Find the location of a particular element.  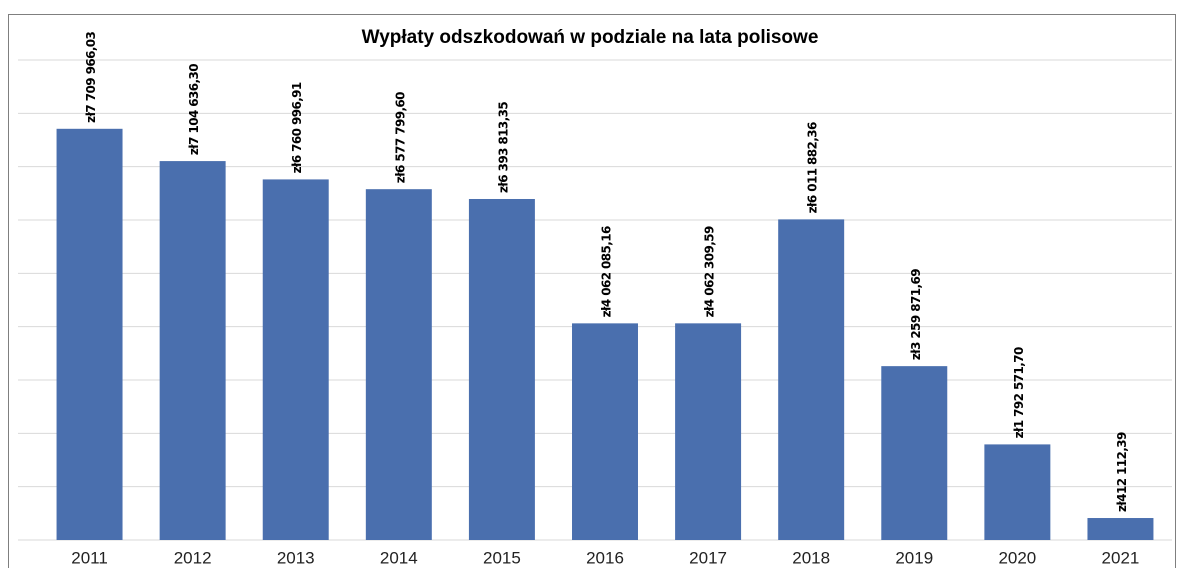

value-label: zł412 112,39 is located at coordinates (1122, 472).